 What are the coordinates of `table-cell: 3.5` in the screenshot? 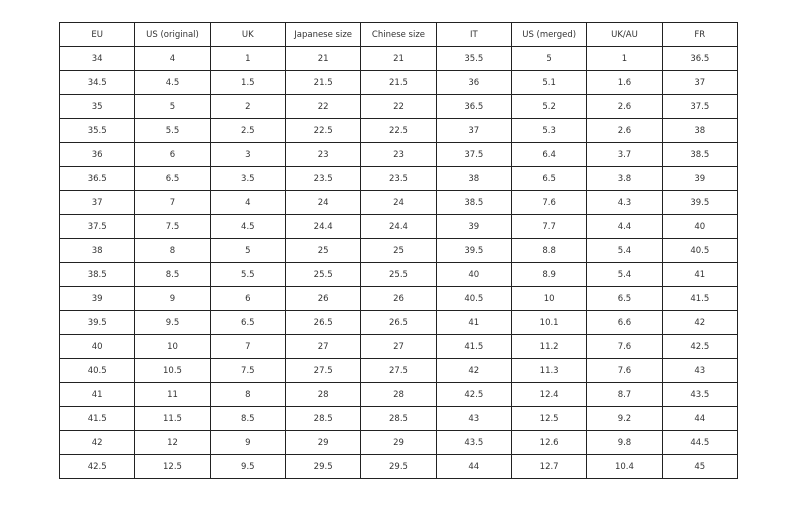 It's located at (247, 178).